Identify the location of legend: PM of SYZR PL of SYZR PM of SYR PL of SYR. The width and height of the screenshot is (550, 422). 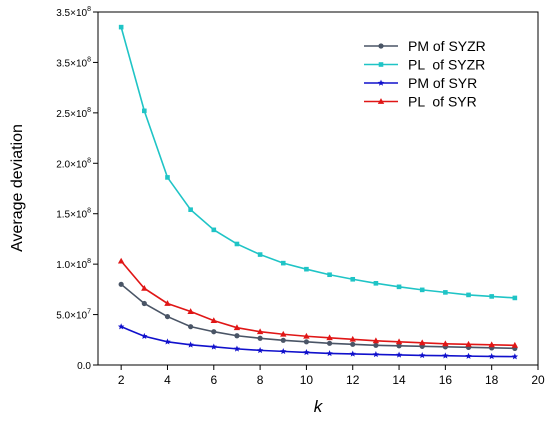
(425, 74).